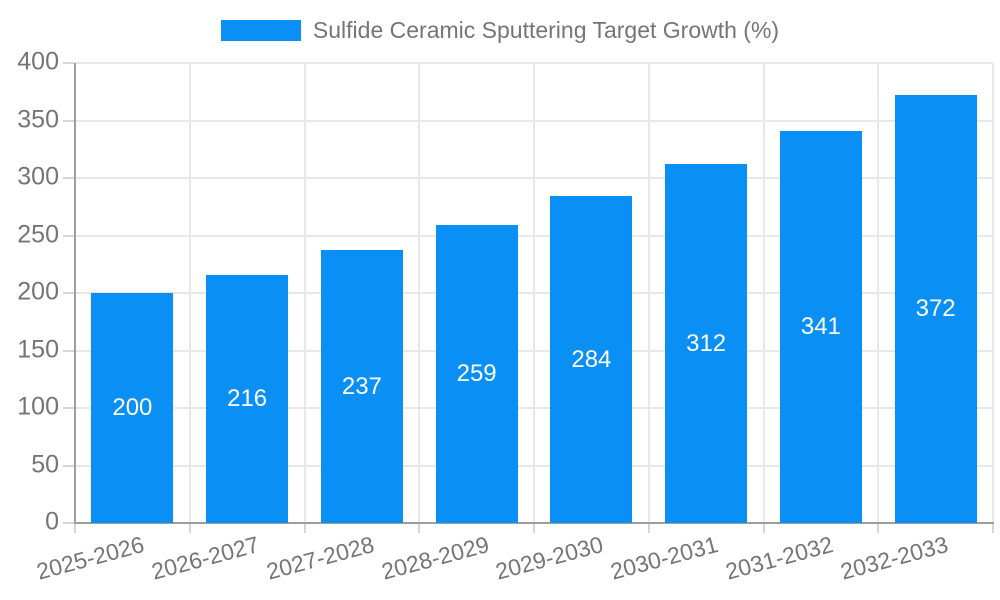 The height and width of the screenshot is (600, 1000). What do you see at coordinates (45, 463) in the screenshot?
I see `y-tick-label: 50` at bounding box center [45, 463].